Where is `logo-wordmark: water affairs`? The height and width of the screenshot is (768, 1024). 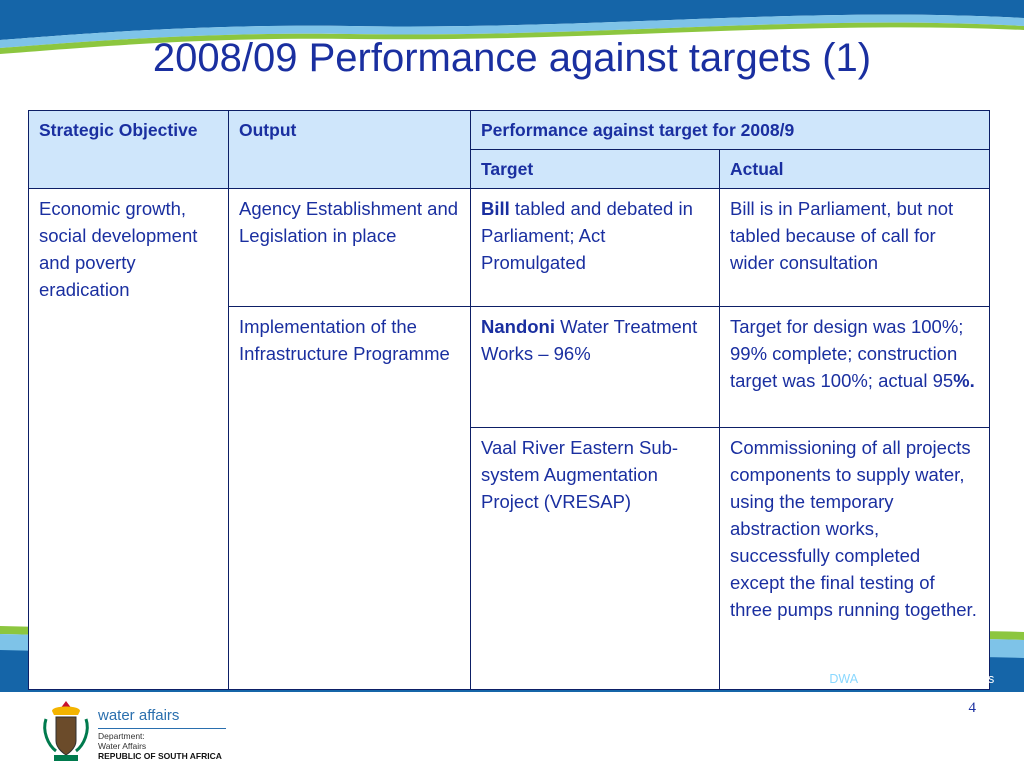
logo-wordmark: water affairs is located at coordinates (139, 715).